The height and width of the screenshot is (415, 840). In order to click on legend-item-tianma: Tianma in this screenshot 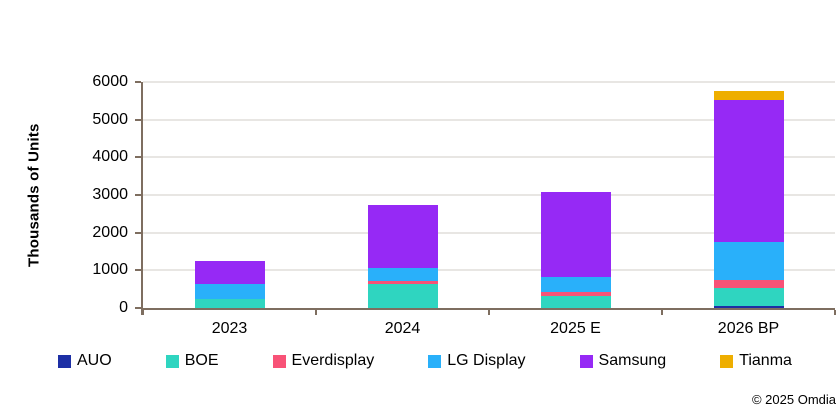, I will do `click(756, 361)`.